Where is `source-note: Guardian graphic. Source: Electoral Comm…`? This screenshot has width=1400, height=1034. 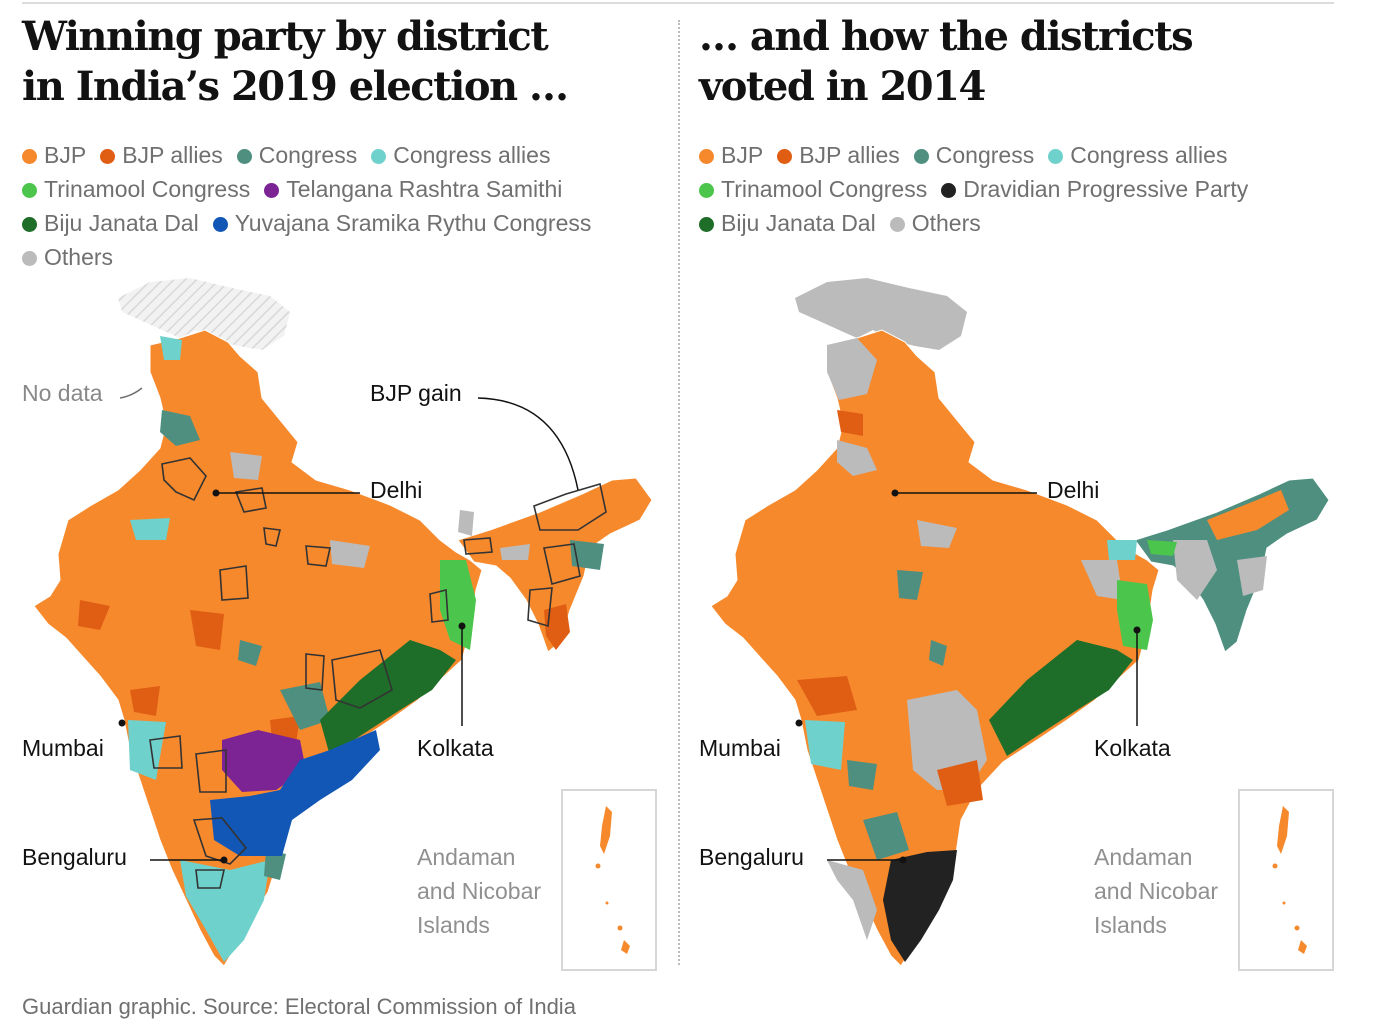
source-note: Guardian graphic. Source: Electoral Comm… is located at coordinates (299, 1006).